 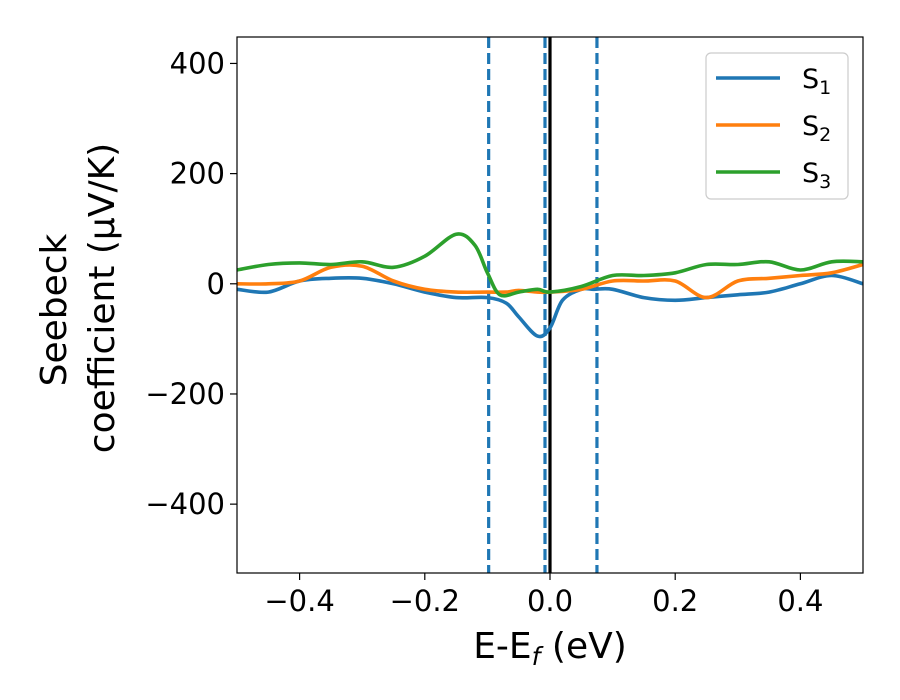 What do you see at coordinates (185, 504) in the screenshot?
I see `y-tick-label: −400` at bounding box center [185, 504].